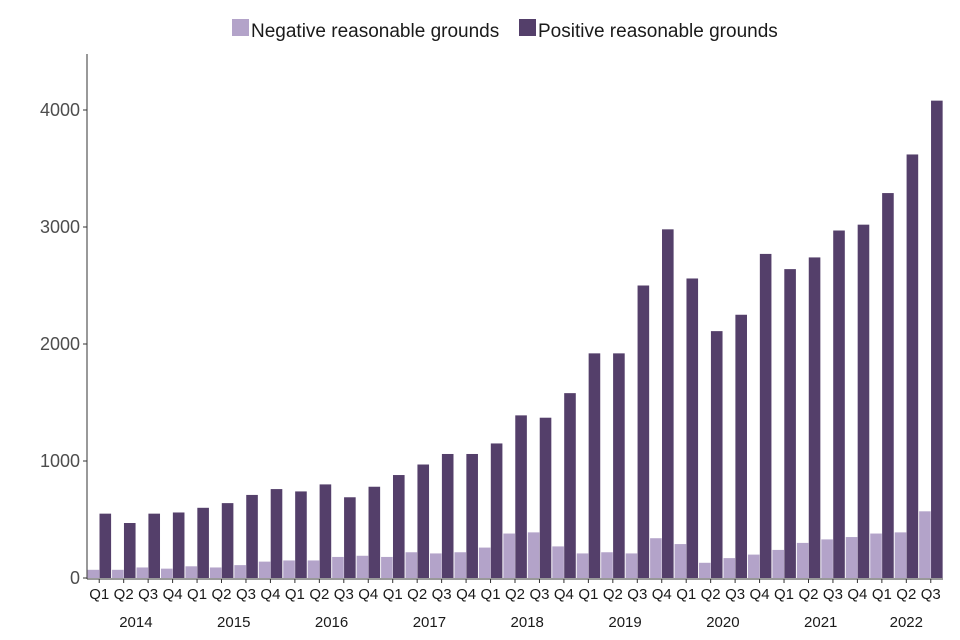 Image resolution: width=960 pixels, height=640 pixels. What do you see at coordinates (906, 622) in the screenshot?
I see `year-label-2022: 2022` at bounding box center [906, 622].